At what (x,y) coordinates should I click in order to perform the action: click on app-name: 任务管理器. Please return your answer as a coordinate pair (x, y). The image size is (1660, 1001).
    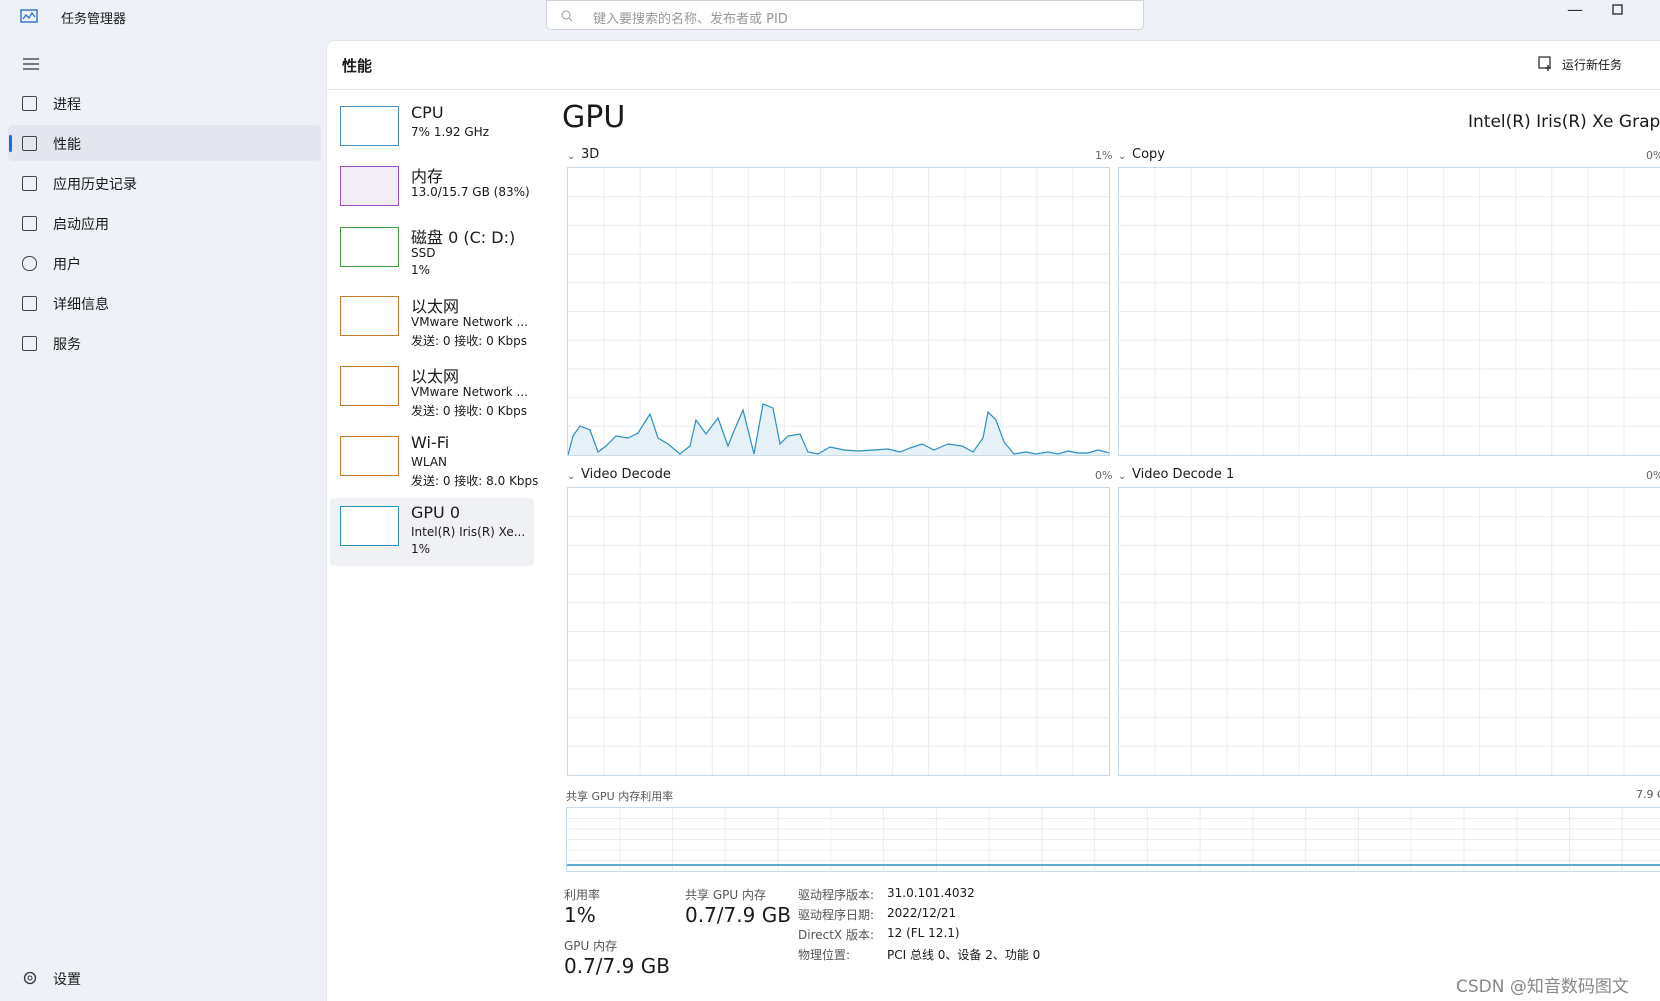
    Looking at the image, I should click on (94, 19).